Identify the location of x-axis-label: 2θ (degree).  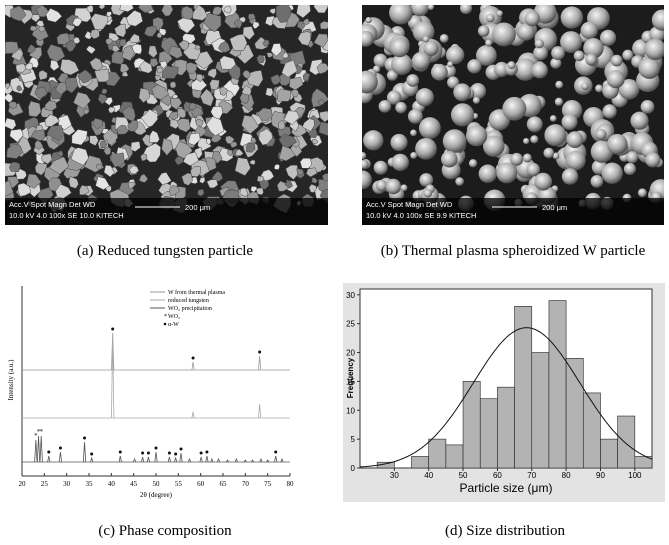
(156, 495).